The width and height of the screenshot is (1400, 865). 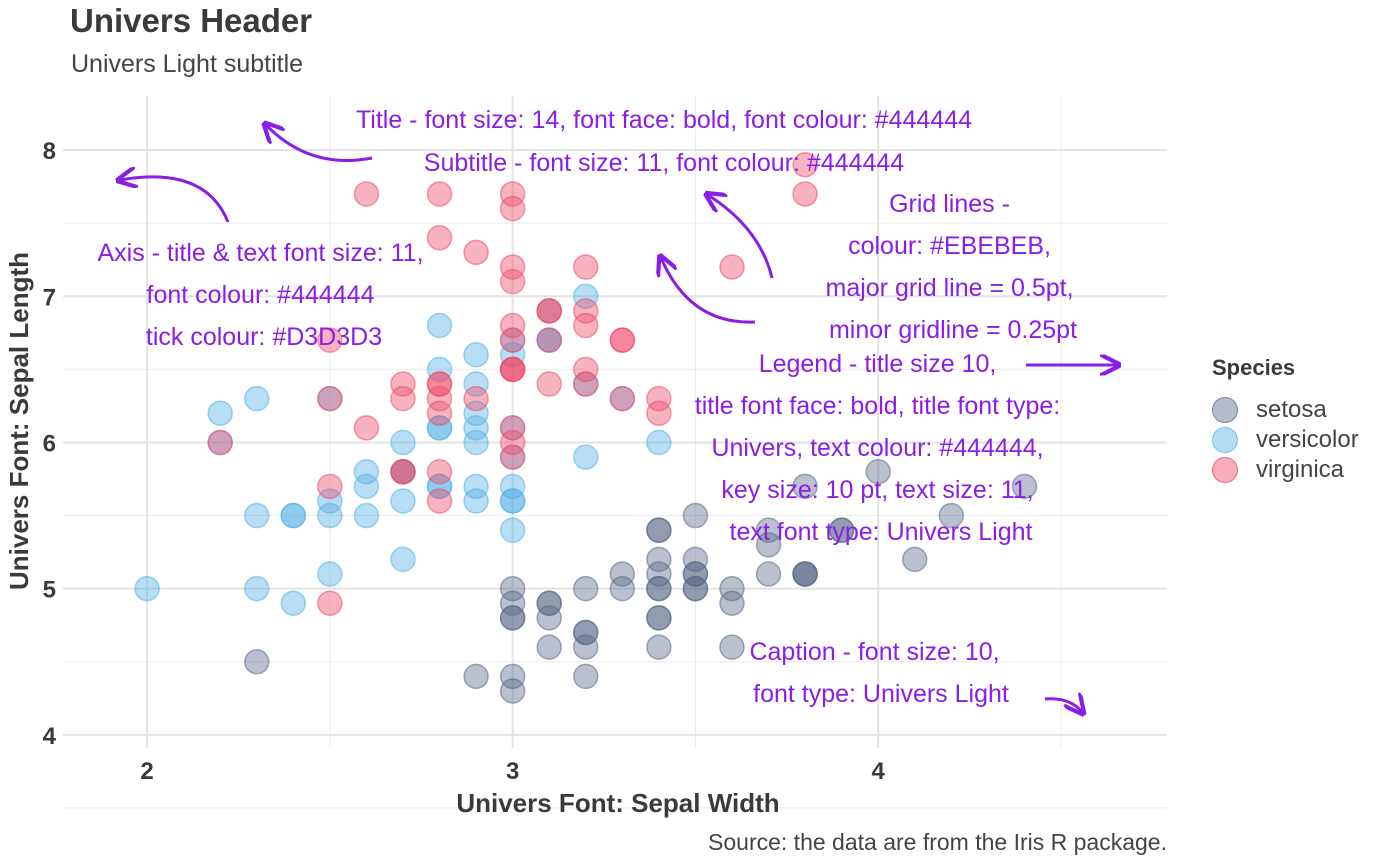 I want to click on legend-key-setosa, so click(x=1225, y=410).